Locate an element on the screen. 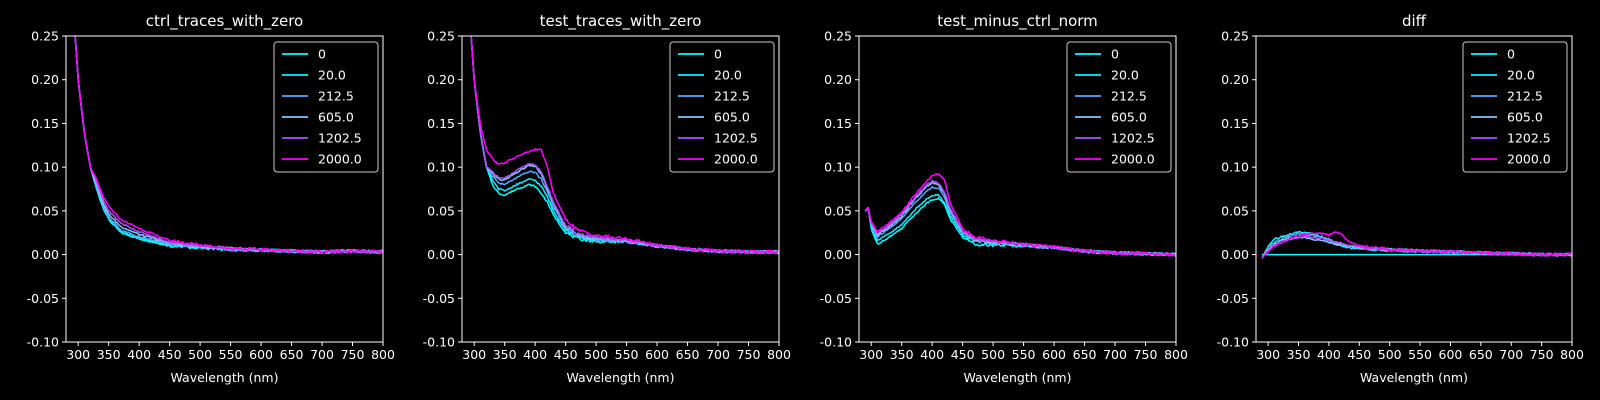 The image size is (1600, 400). chart-title: test_minus_ctrl_norm is located at coordinates (1017, 21).